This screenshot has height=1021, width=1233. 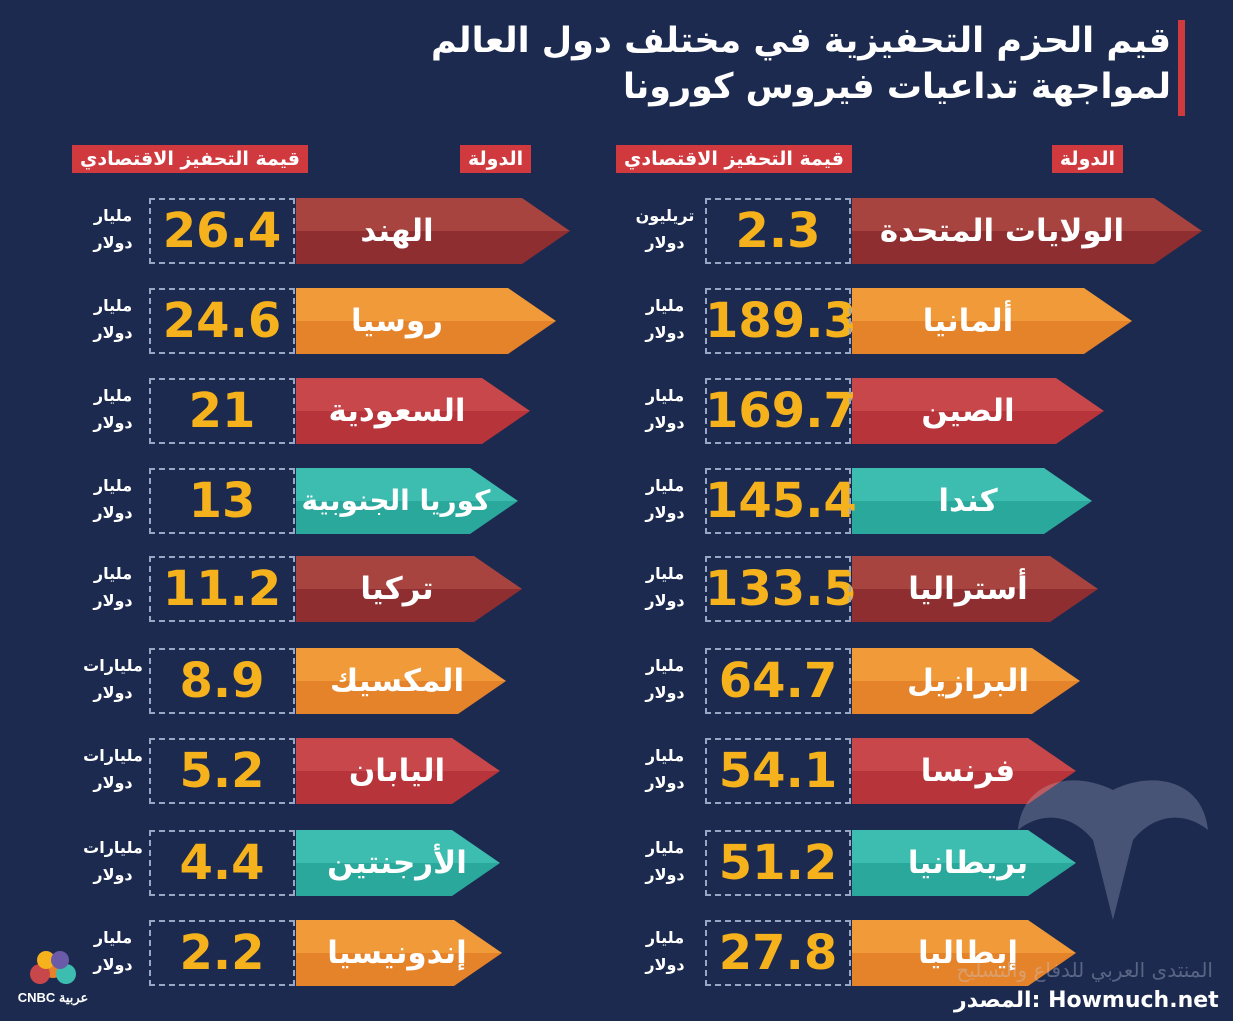 I want to click on stimulus-value: 21, so click(x=222, y=411).